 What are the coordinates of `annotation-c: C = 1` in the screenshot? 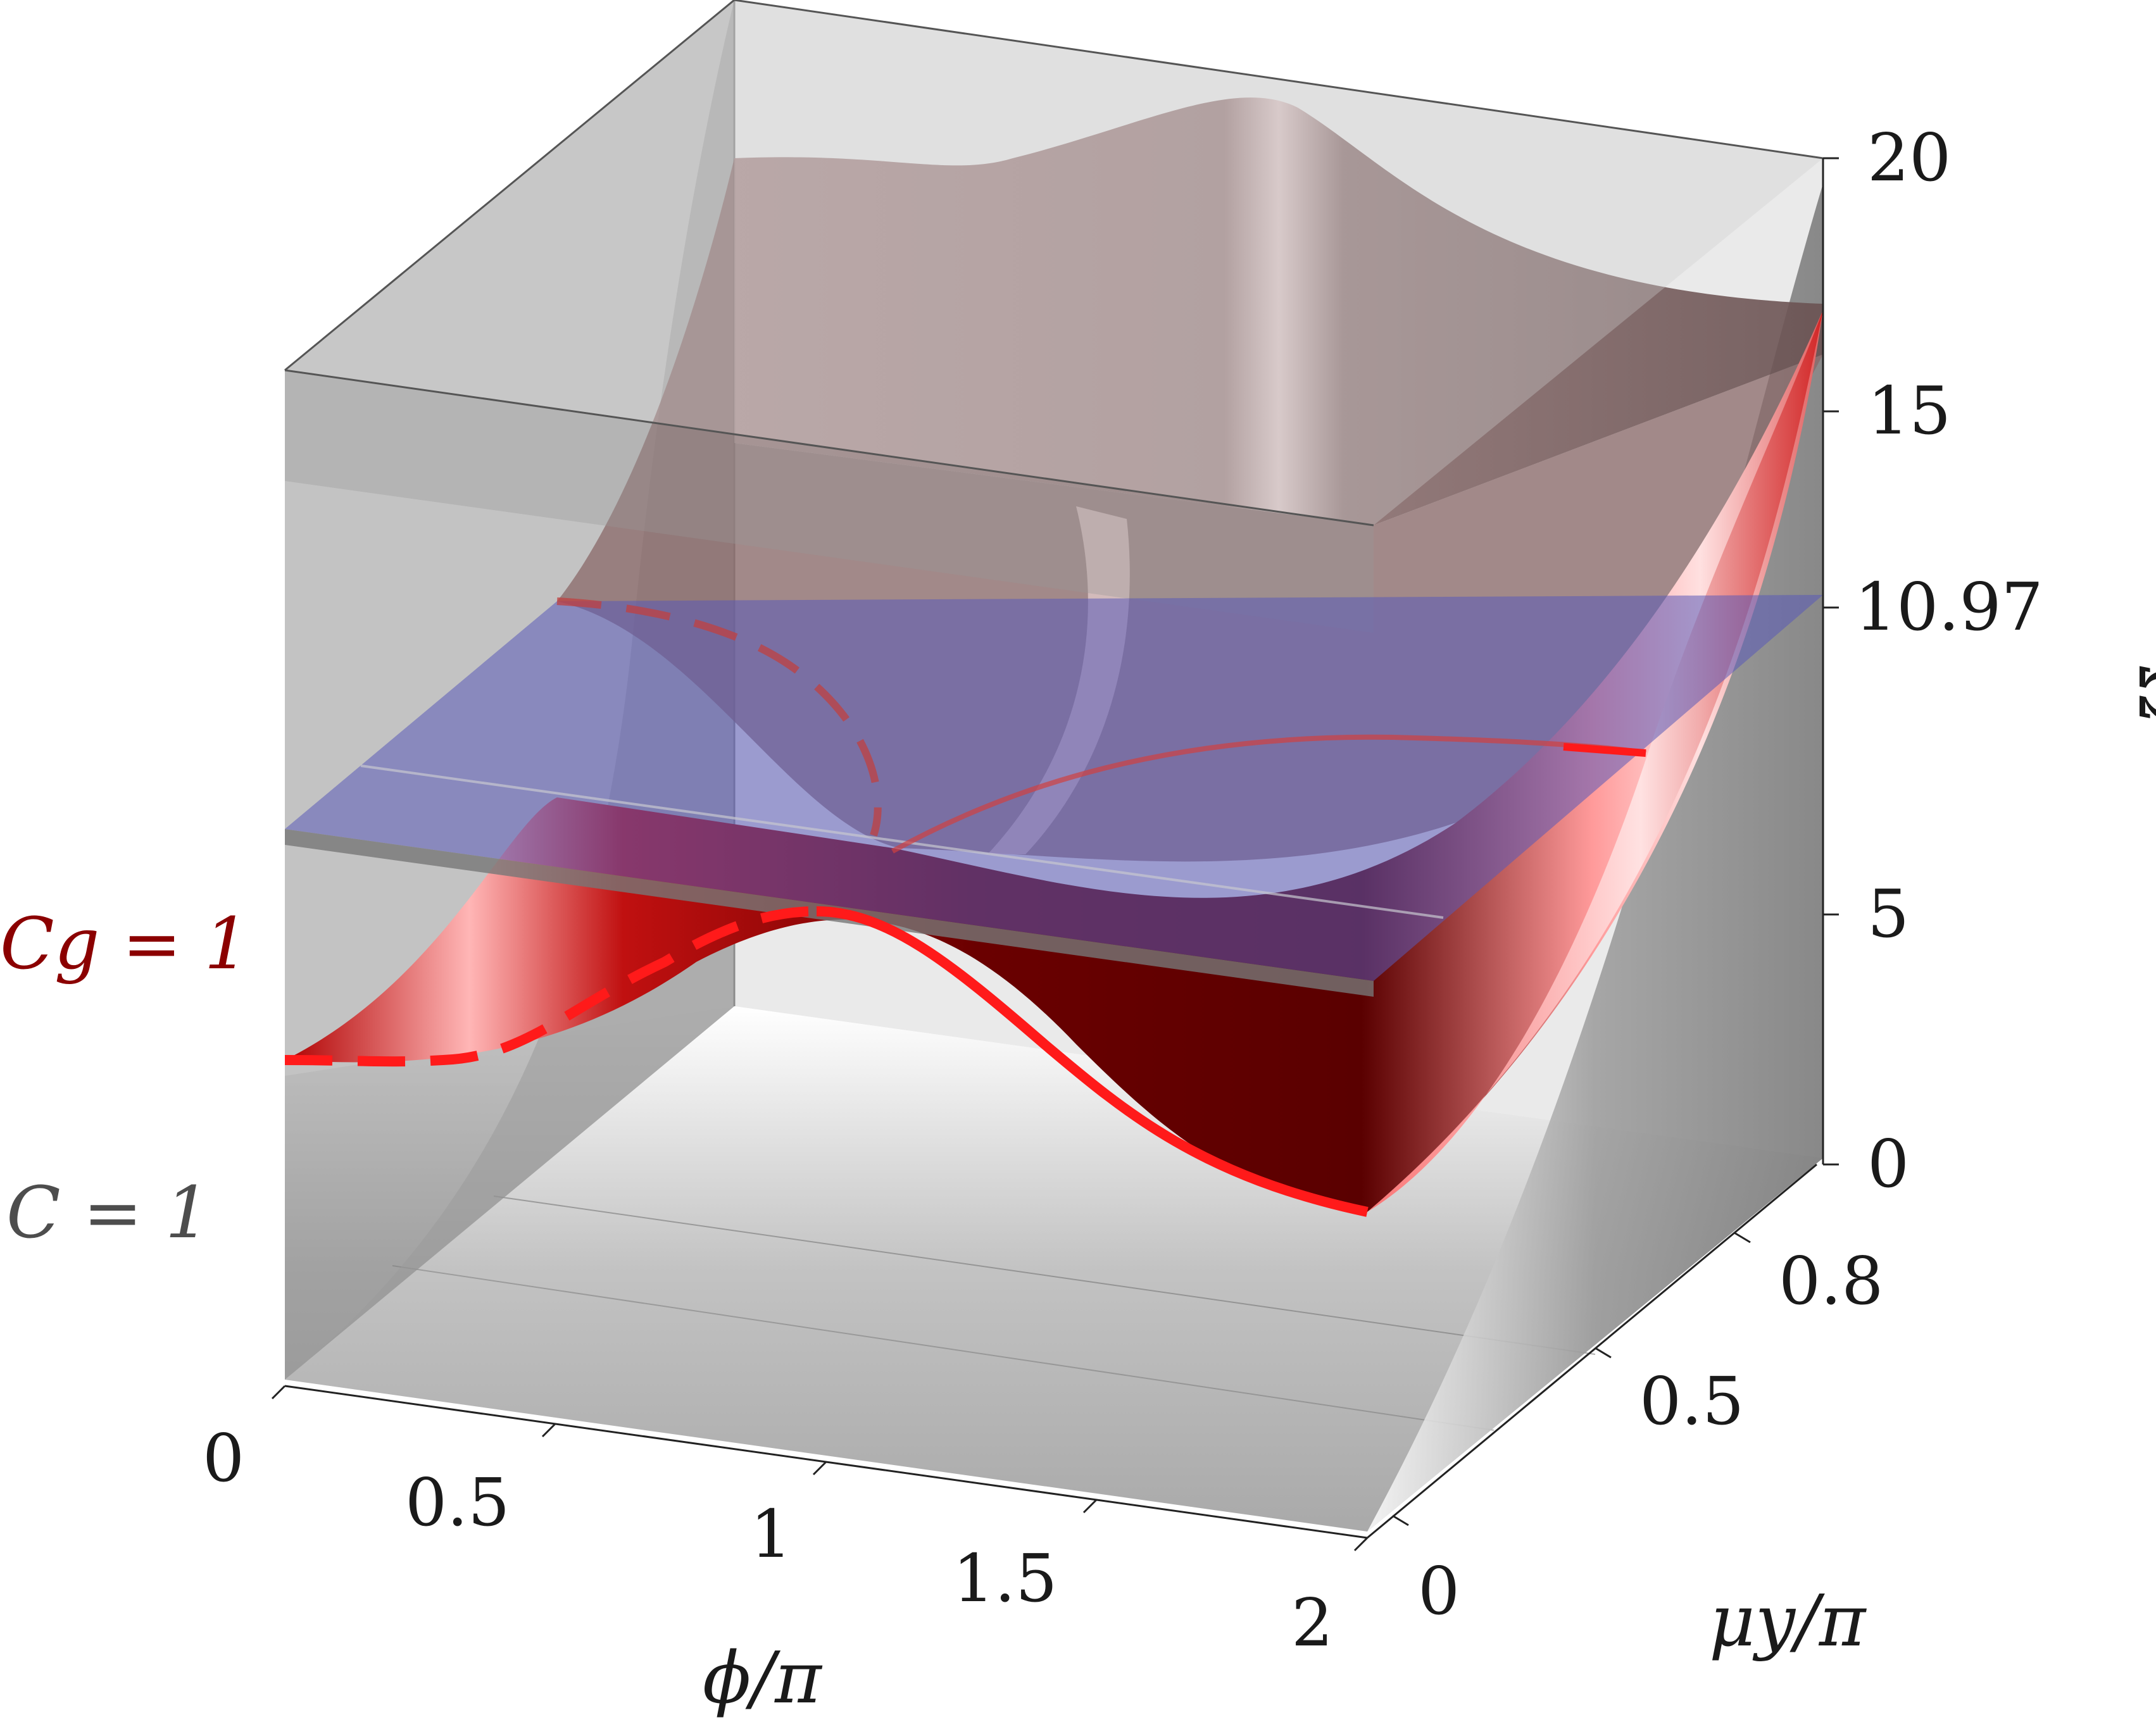 It's located at (108, 1213).